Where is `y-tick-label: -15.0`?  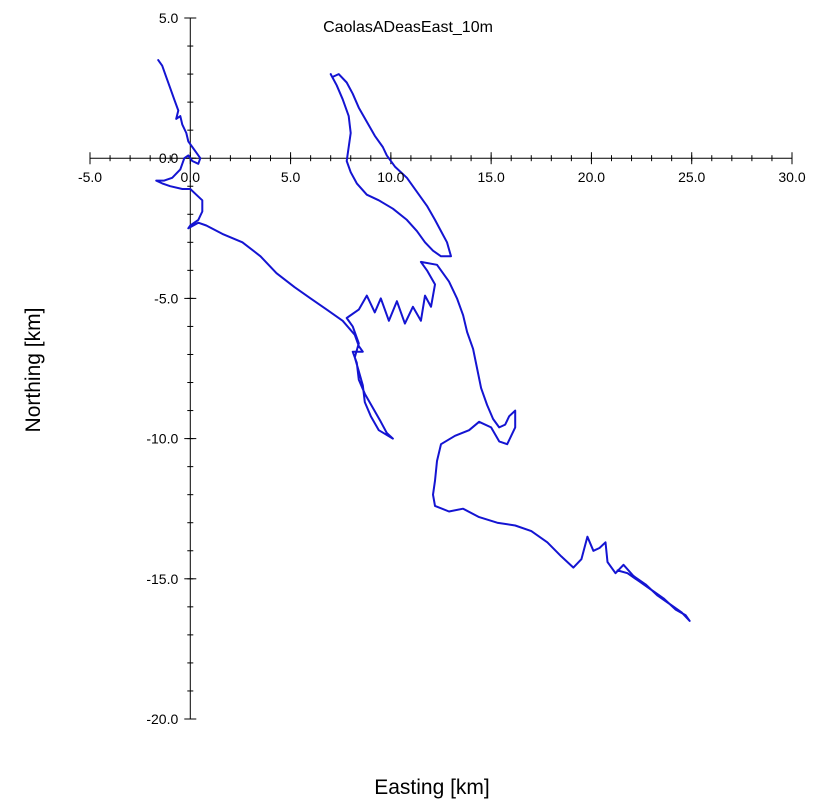
y-tick-label: -15.0 is located at coordinates (162, 579).